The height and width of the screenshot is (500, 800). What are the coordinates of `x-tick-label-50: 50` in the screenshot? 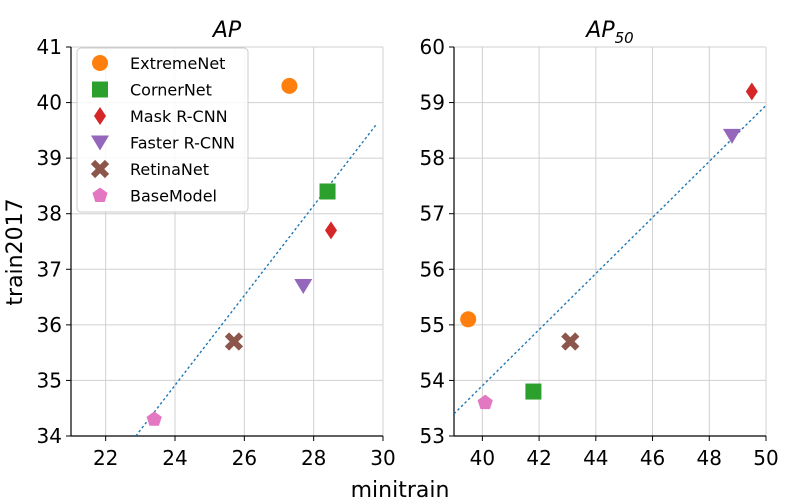 It's located at (765, 458).